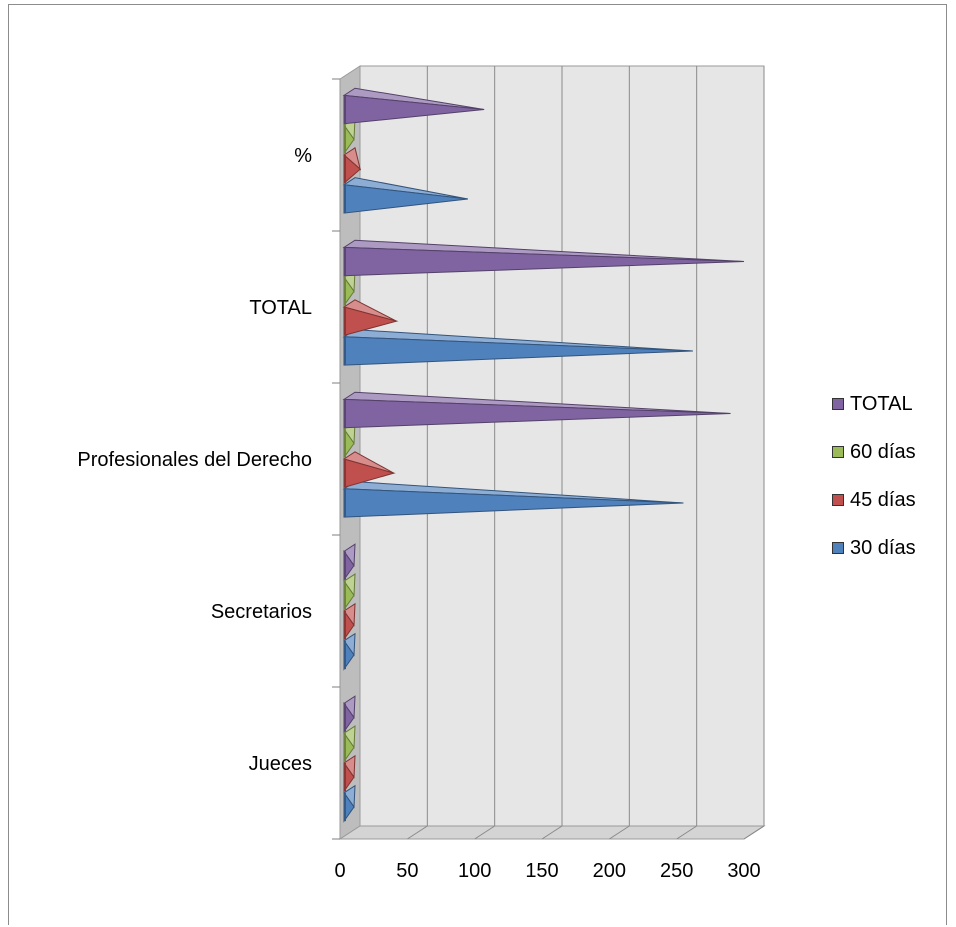  I want to click on legend-swatch-60-dias, so click(838, 452).